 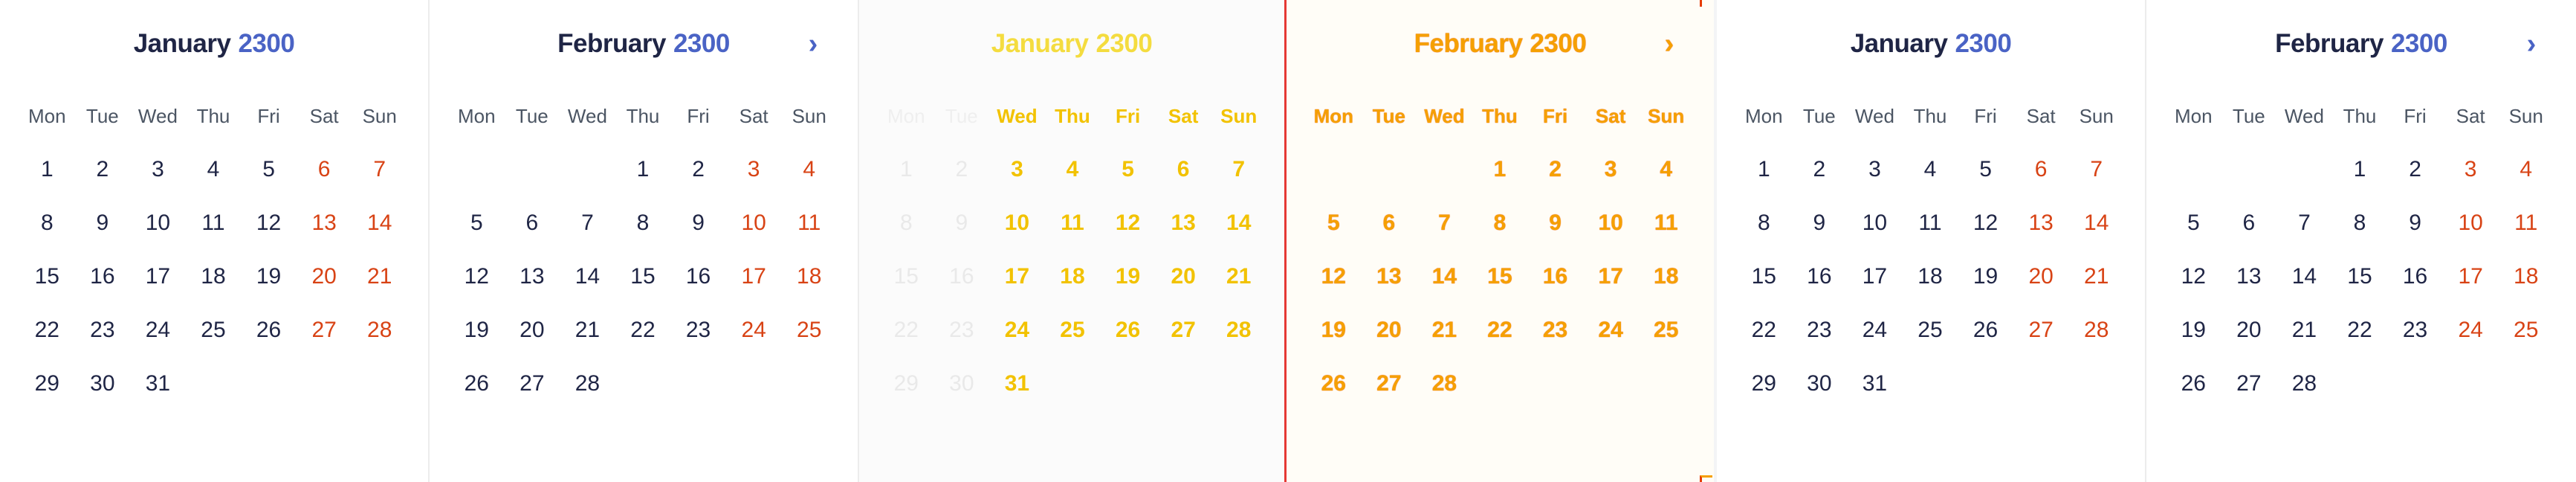 I want to click on day-cell-weekend: 28, so click(x=2096, y=330).